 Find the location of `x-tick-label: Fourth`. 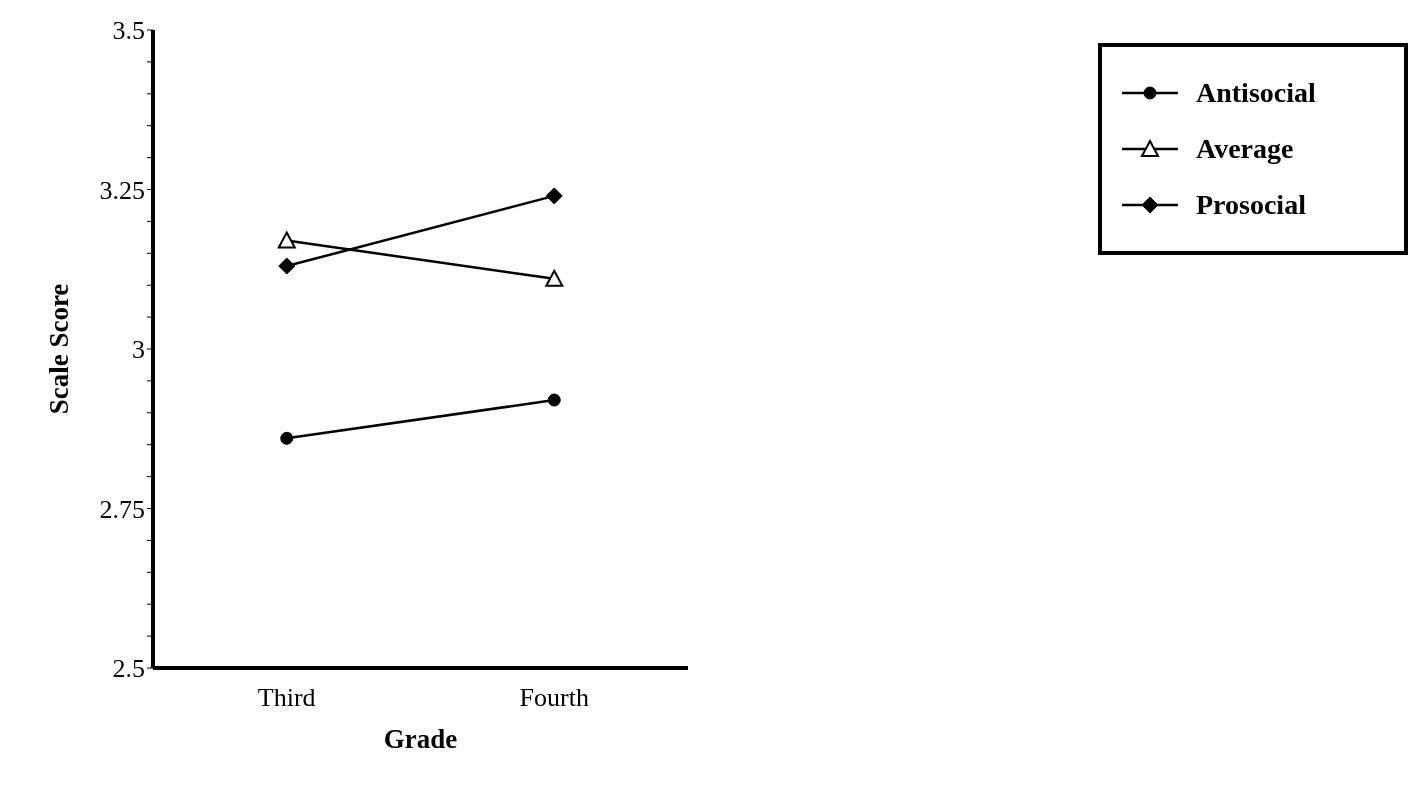

x-tick-label: Fourth is located at coordinates (554, 698).